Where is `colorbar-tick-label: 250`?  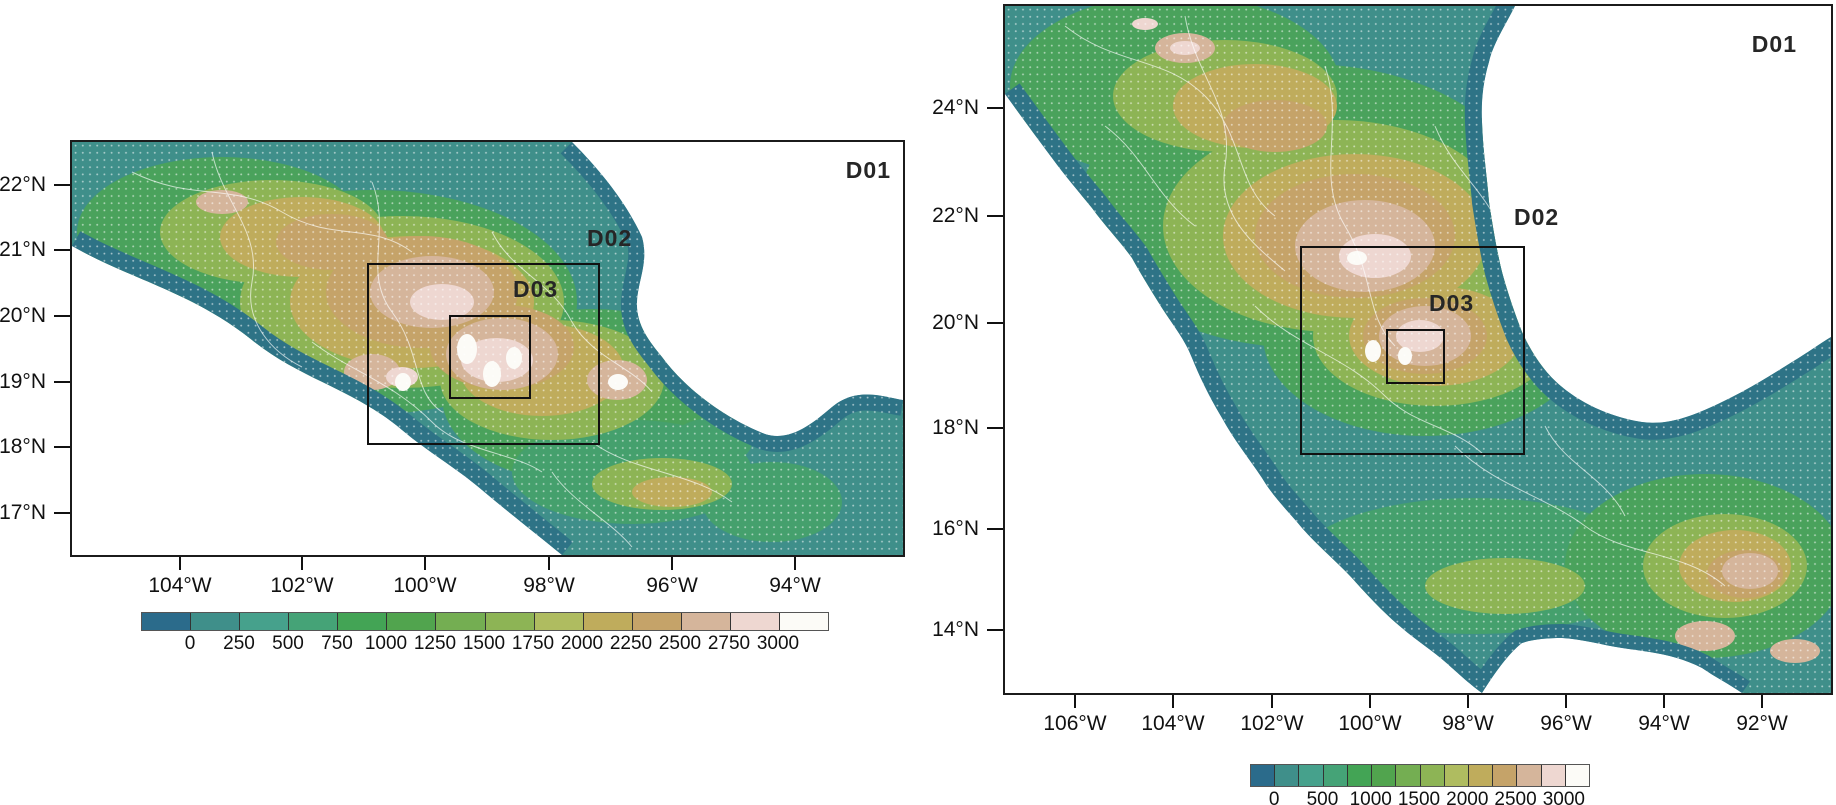
colorbar-tick-label: 250 is located at coordinates (239, 643).